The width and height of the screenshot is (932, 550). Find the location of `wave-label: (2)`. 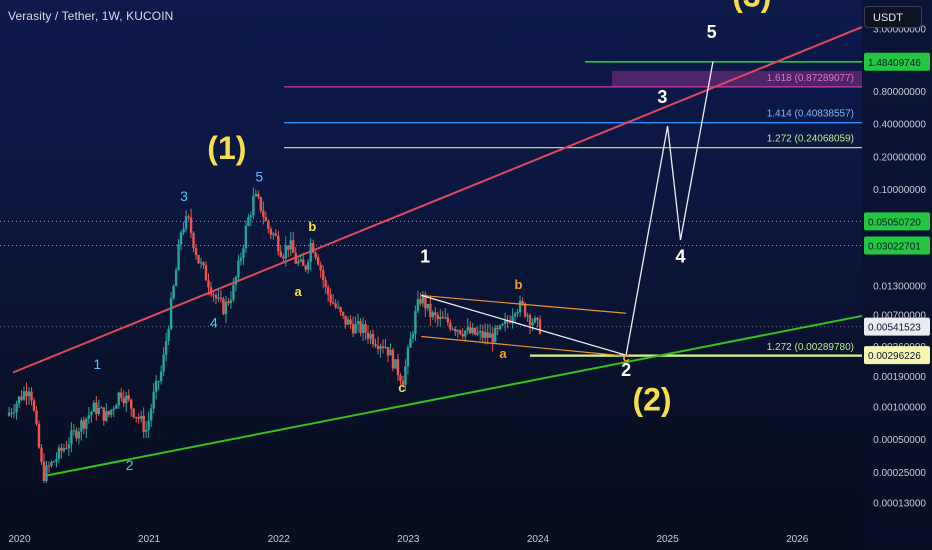

wave-label: (2) is located at coordinates (651, 399).